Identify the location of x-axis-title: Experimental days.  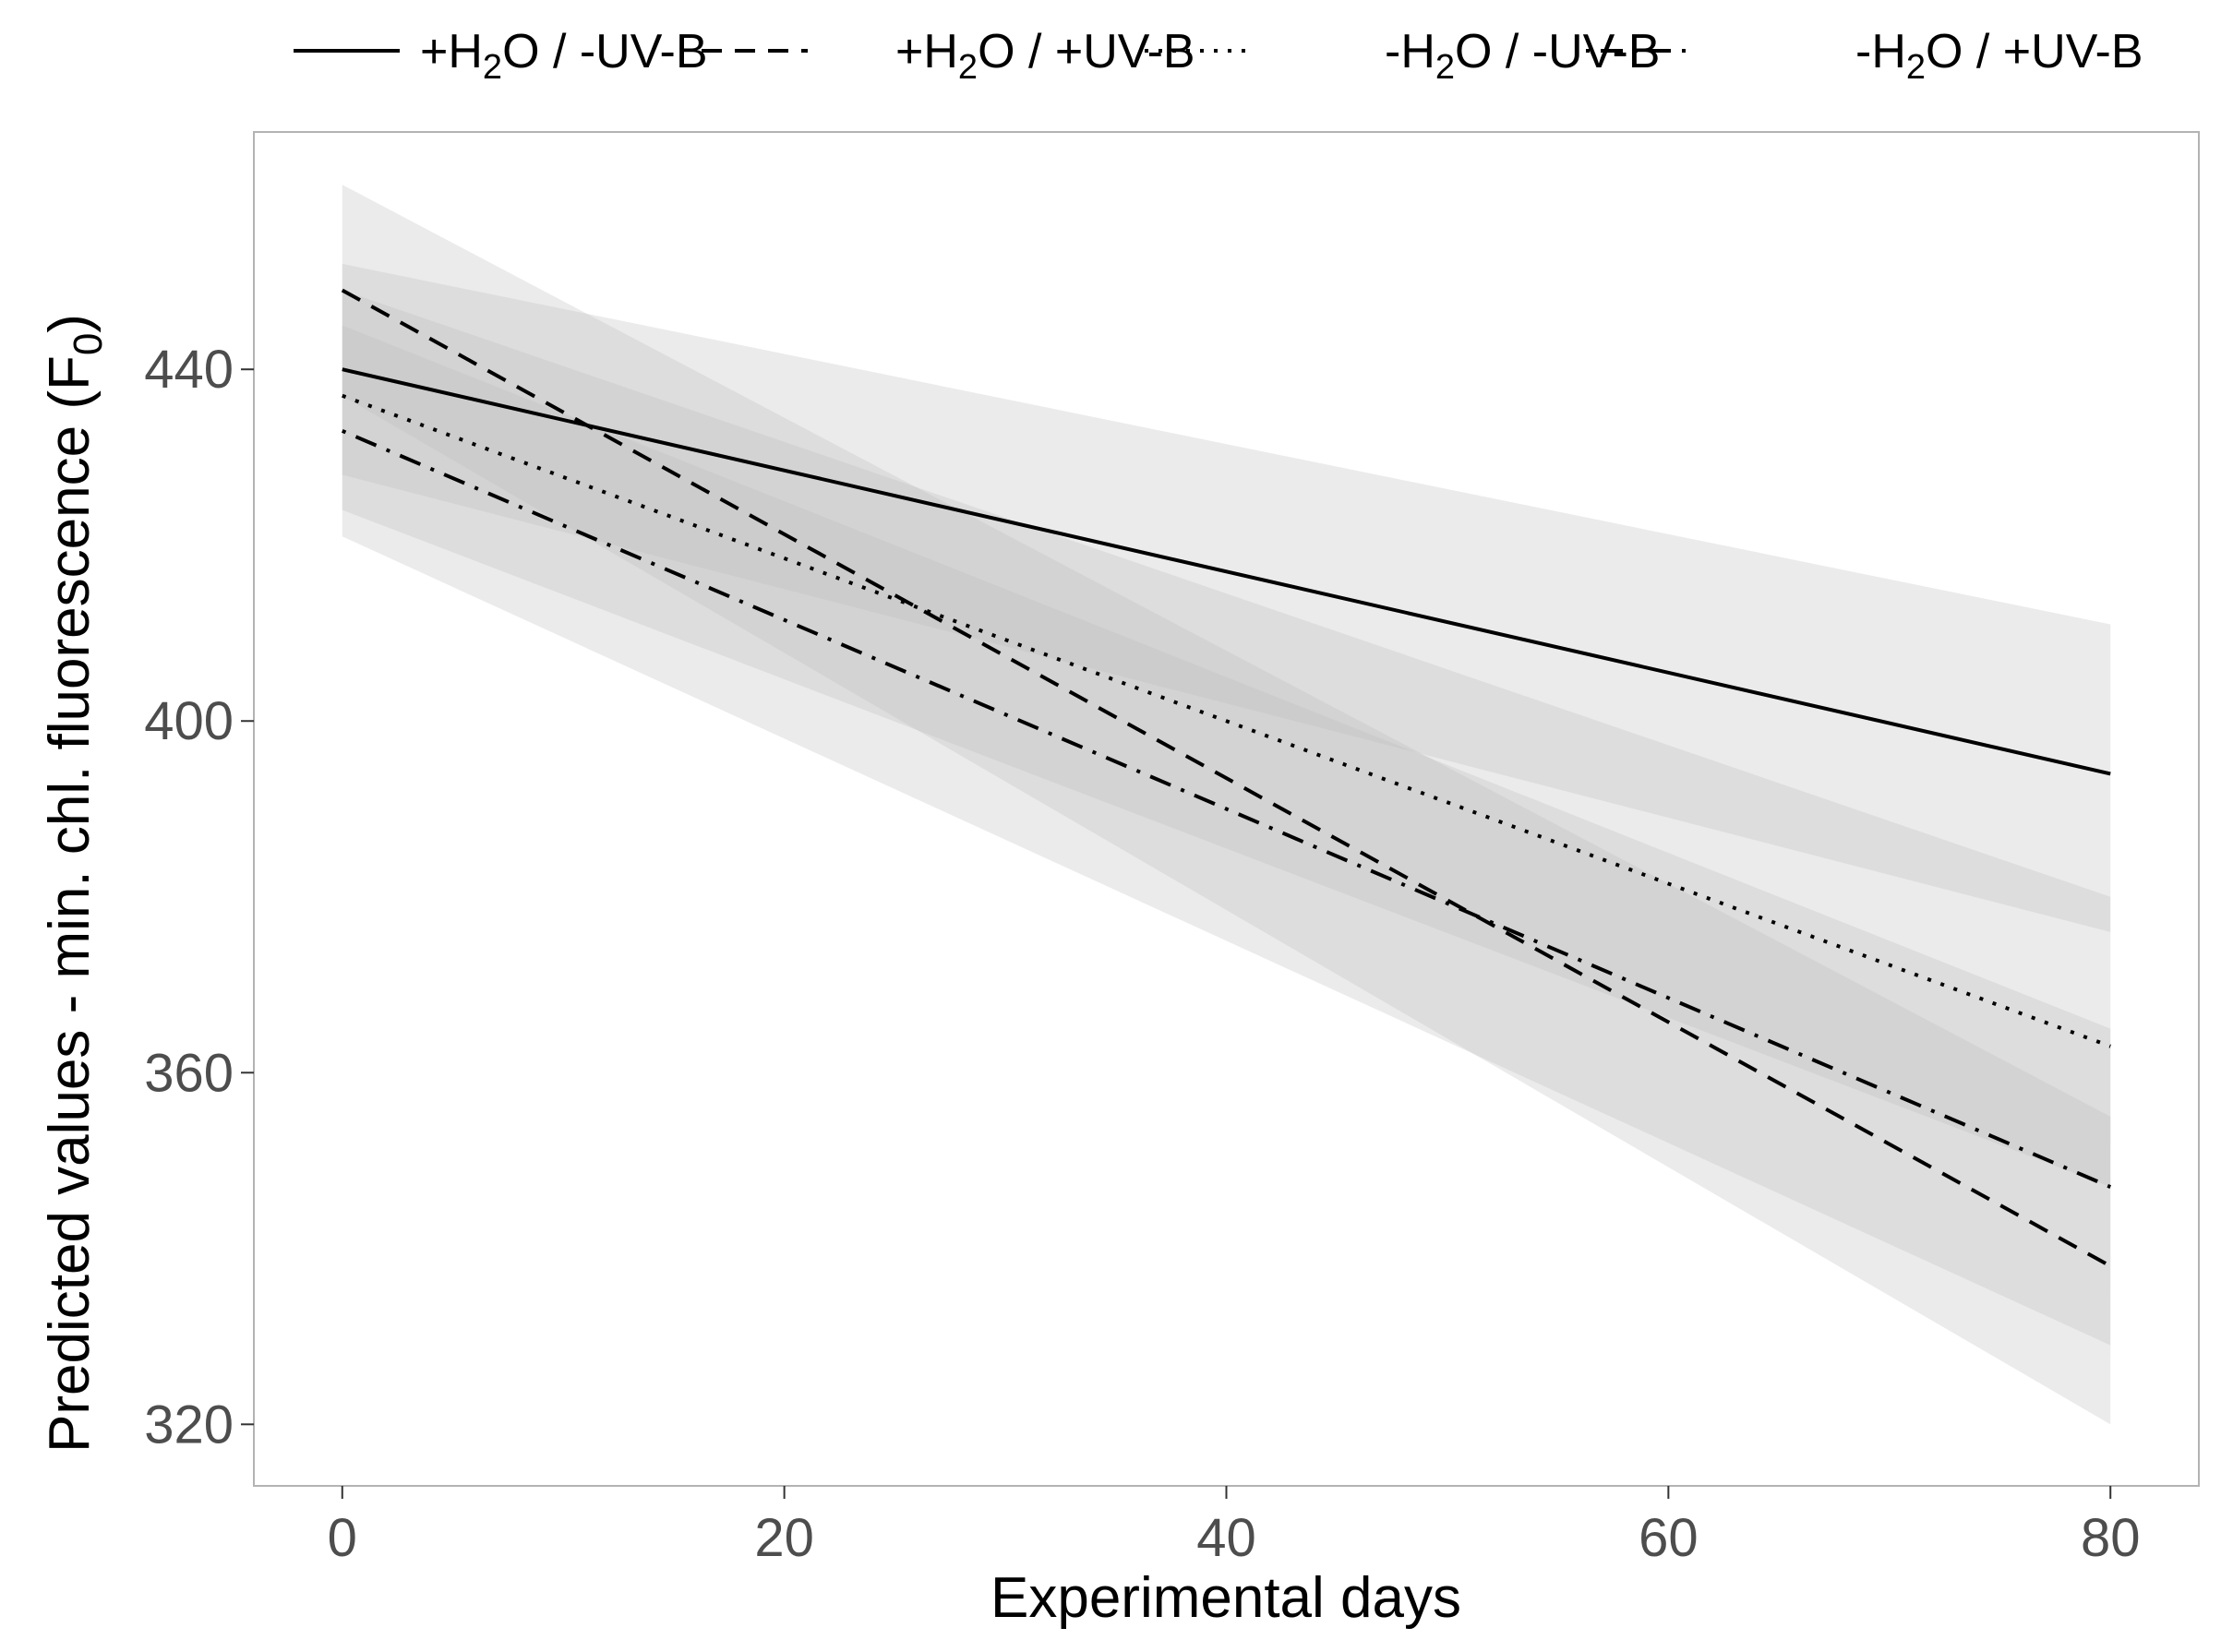
(1225, 1598).